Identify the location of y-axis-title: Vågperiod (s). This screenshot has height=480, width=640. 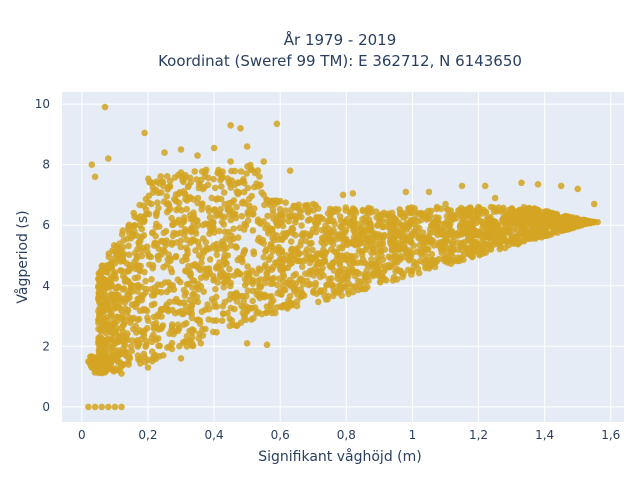
(22, 256).